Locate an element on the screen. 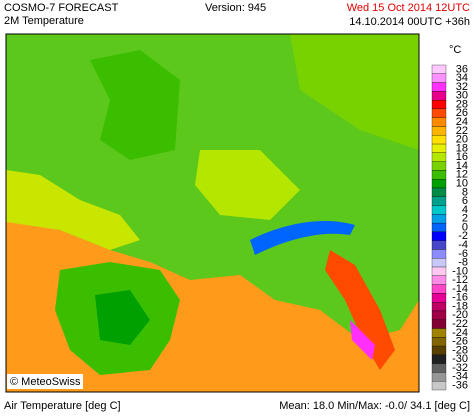  north-east is located at coordinates (354, 92).